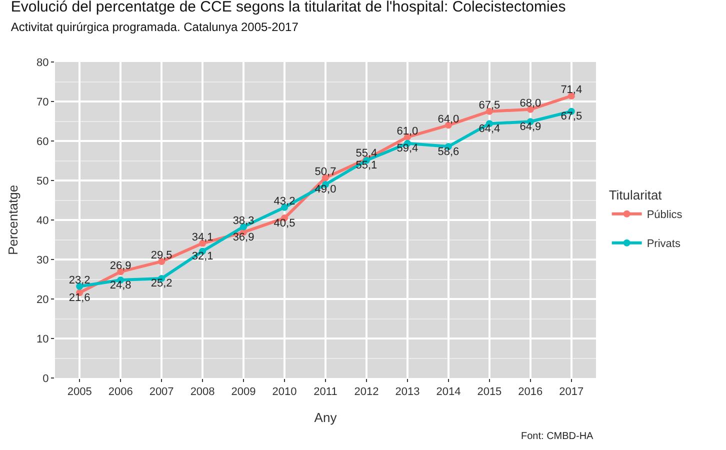 Image resolution: width=726 pixels, height=450 pixels. I want to click on x-tick-label: 2017, so click(571, 392).